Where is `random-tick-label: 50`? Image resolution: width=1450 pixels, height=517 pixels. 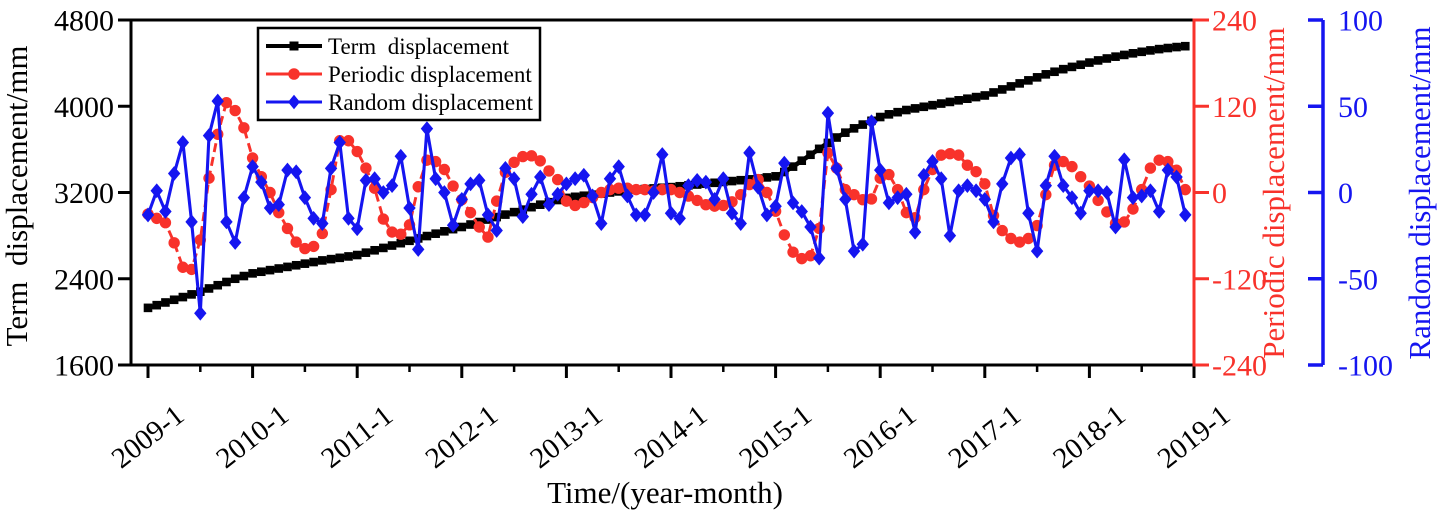 random-tick-label: 50 is located at coordinates (1353, 107).